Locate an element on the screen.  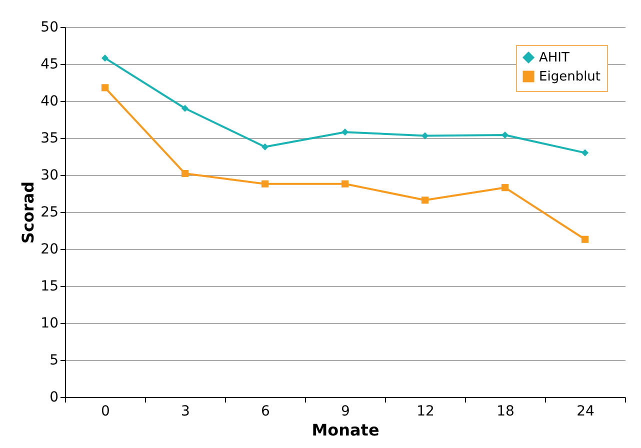
y-axis-title: Scorad is located at coordinates (28, 212).